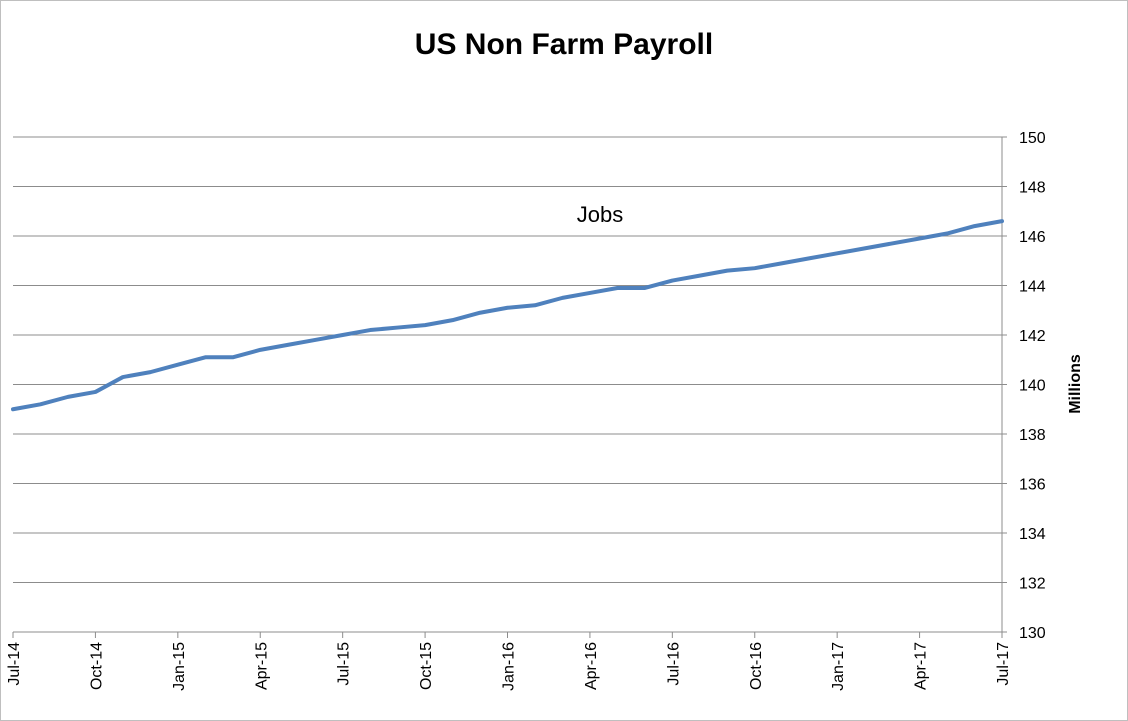 The image size is (1128, 721). Describe the element at coordinates (1032, 287) in the screenshot. I see `y-tick-label: 144` at that location.